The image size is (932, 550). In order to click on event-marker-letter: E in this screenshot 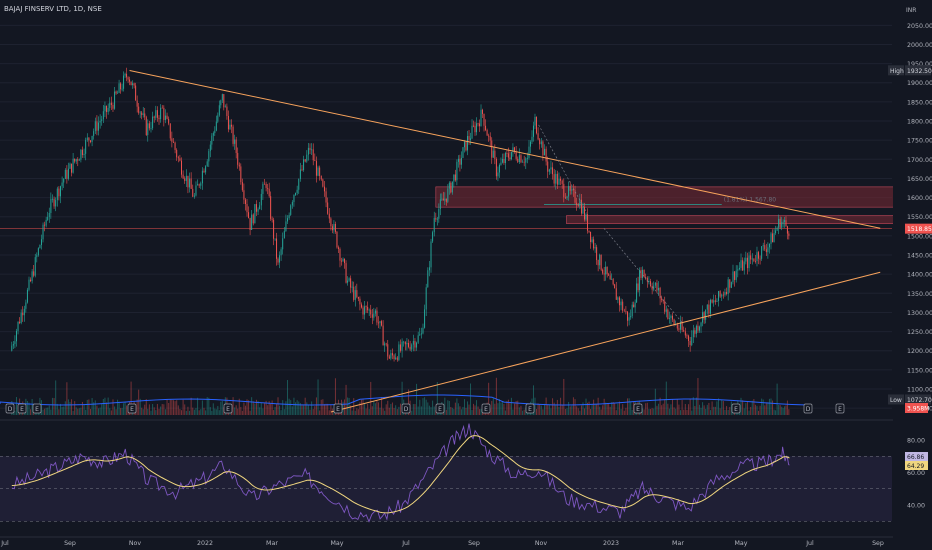, I will do `click(440, 409)`.